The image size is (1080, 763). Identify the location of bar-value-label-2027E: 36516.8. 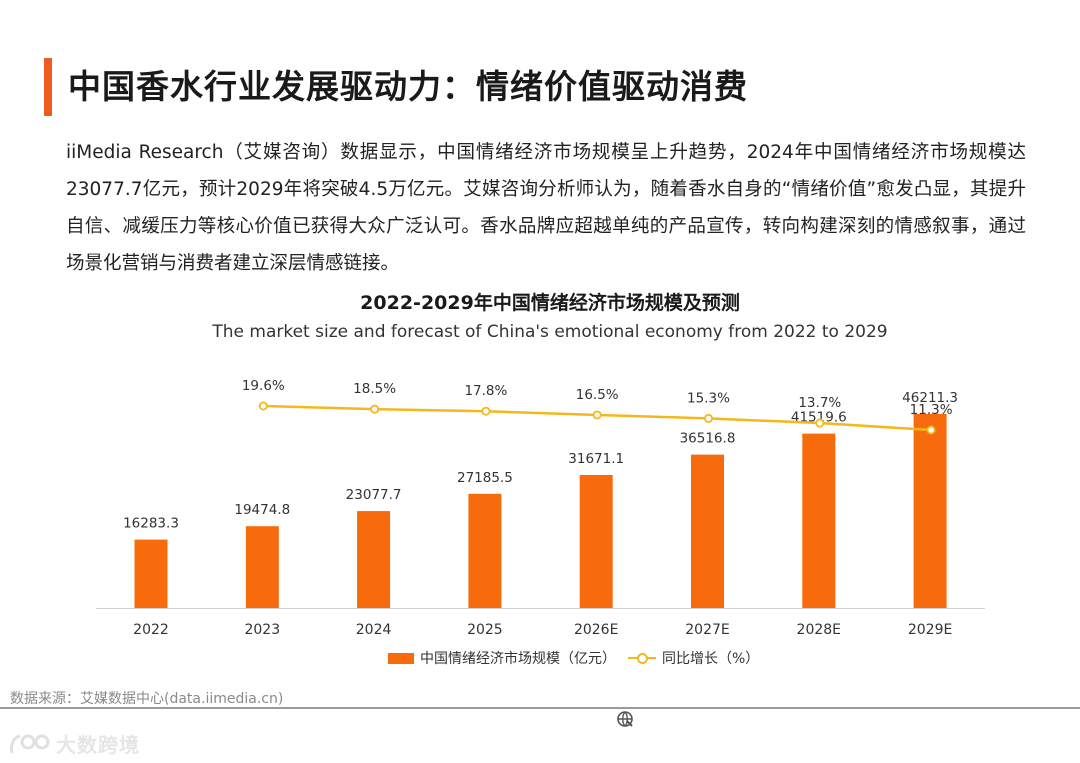
(708, 439).